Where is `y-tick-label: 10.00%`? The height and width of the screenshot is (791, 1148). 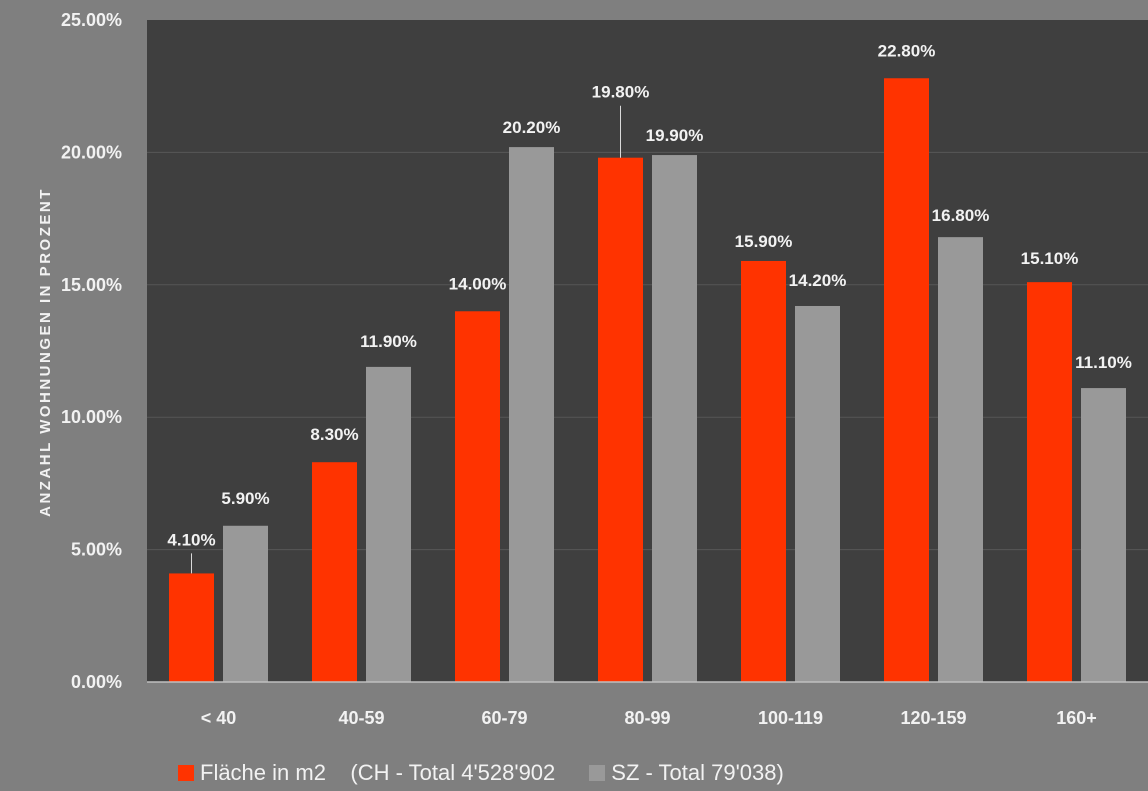 y-tick-label: 10.00% is located at coordinates (91, 417).